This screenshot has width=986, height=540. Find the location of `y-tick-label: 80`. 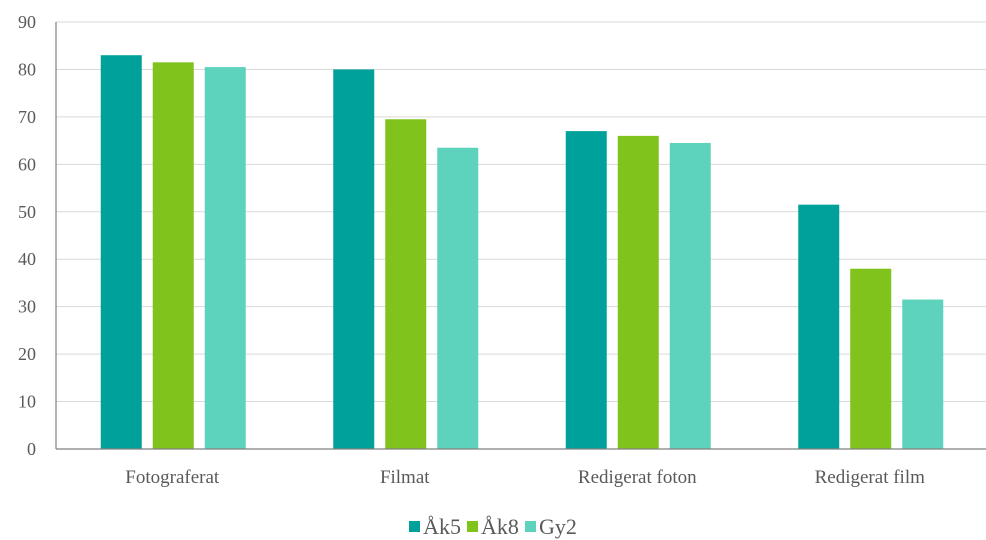

y-tick-label: 80 is located at coordinates (27, 69).